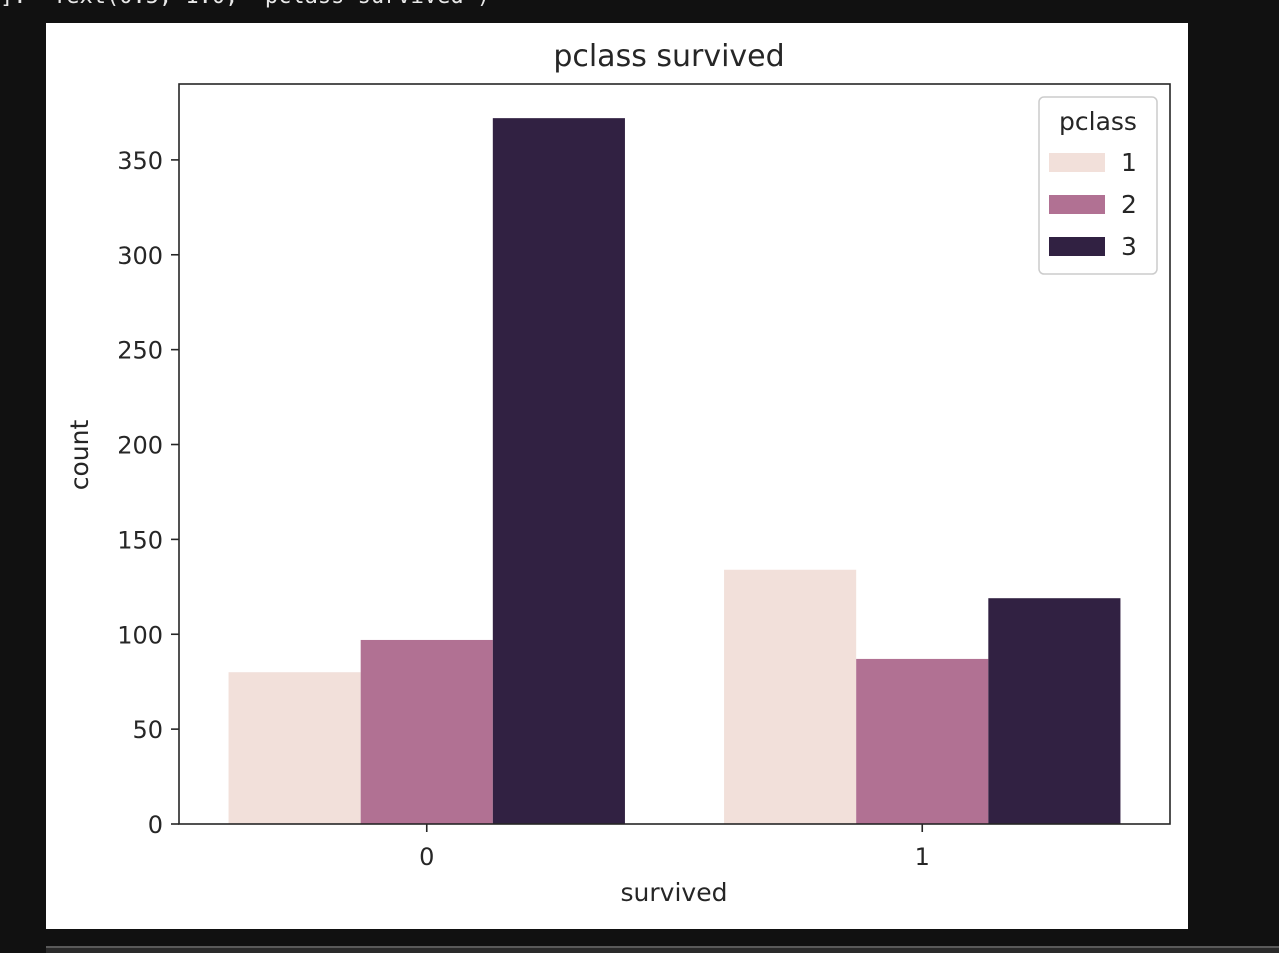 Image resolution: width=1279 pixels, height=953 pixels. Describe the element at coordinates (922, 857) in the screenshot. I see `x-tick-label: 1` at that location.